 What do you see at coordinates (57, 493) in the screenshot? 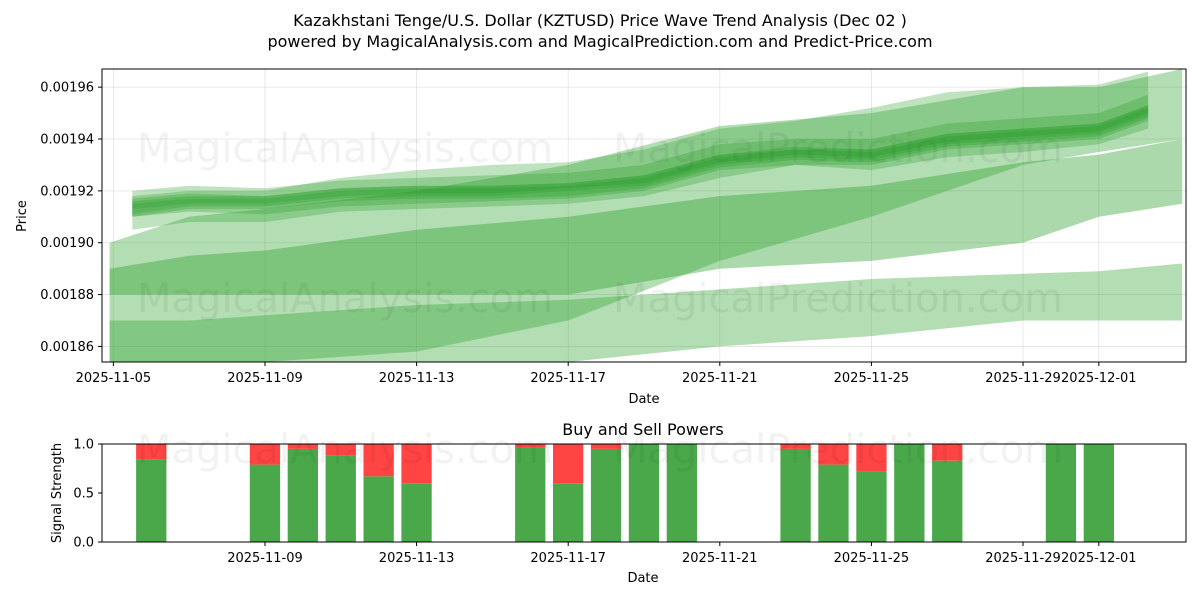
I see `bottom-y-axis-label: Signal Strength` at bounding box center [57, 493].